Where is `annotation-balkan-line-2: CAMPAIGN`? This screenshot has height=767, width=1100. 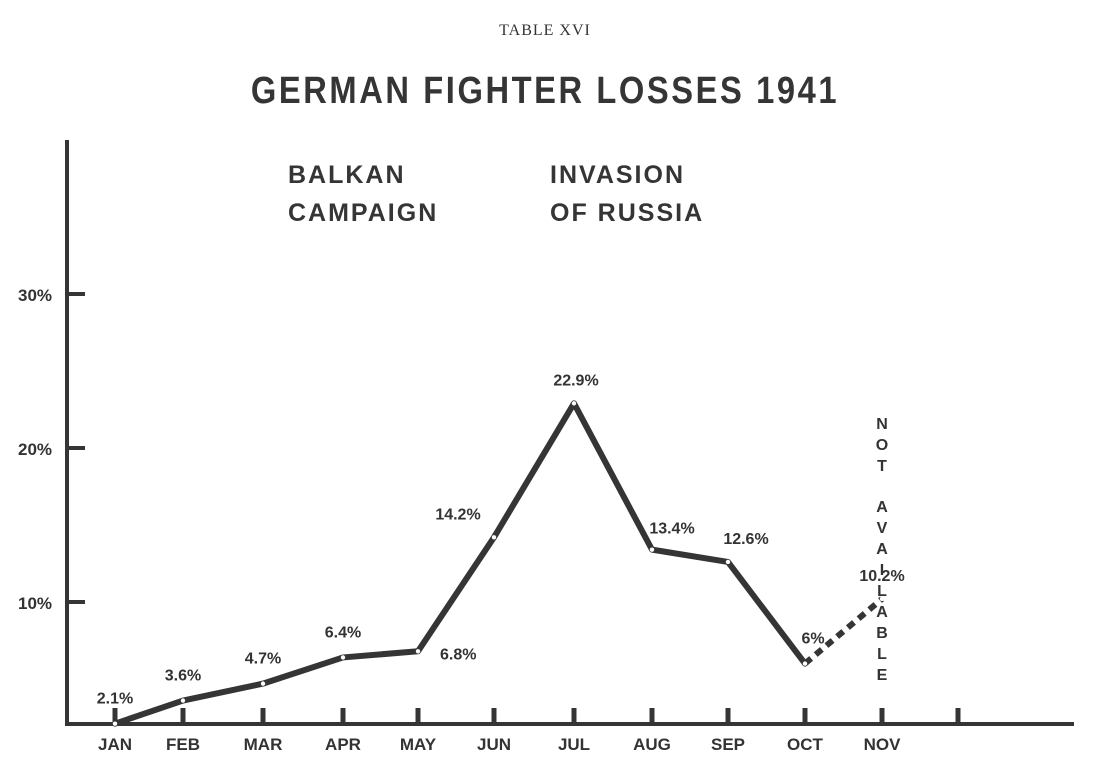 annotation-balkan-line-2: CAMPAIGN is located at coordinates (363, 213).